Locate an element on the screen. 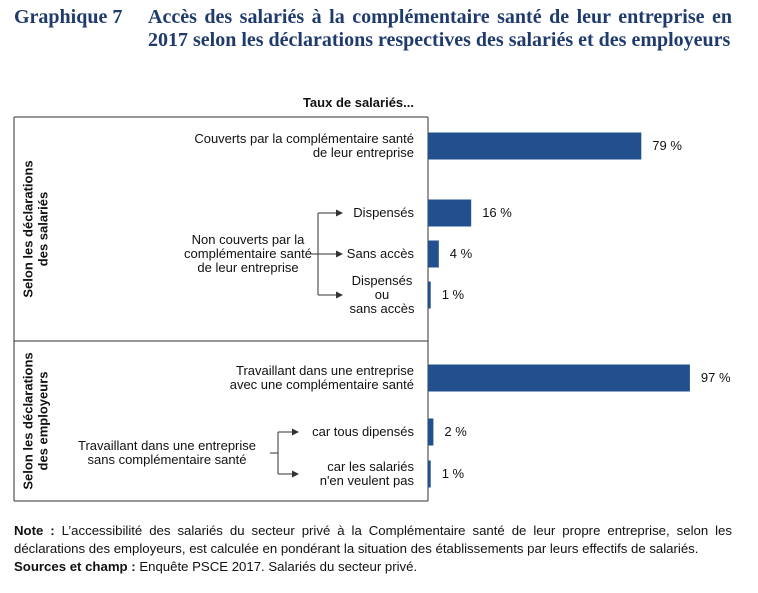 The height and width of the screenshot is (593, 758). note-label: Note : is located at coordinates (34, 530).